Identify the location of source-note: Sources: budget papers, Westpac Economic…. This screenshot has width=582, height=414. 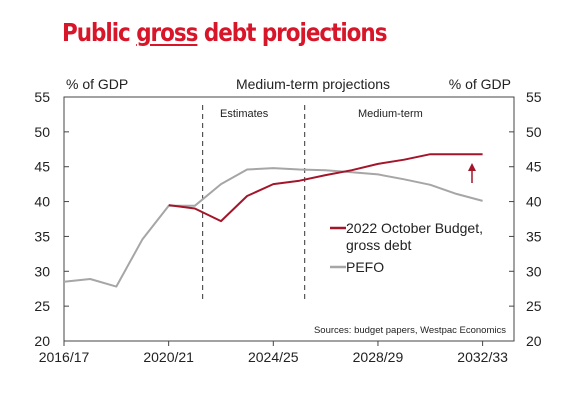
(410, 330).